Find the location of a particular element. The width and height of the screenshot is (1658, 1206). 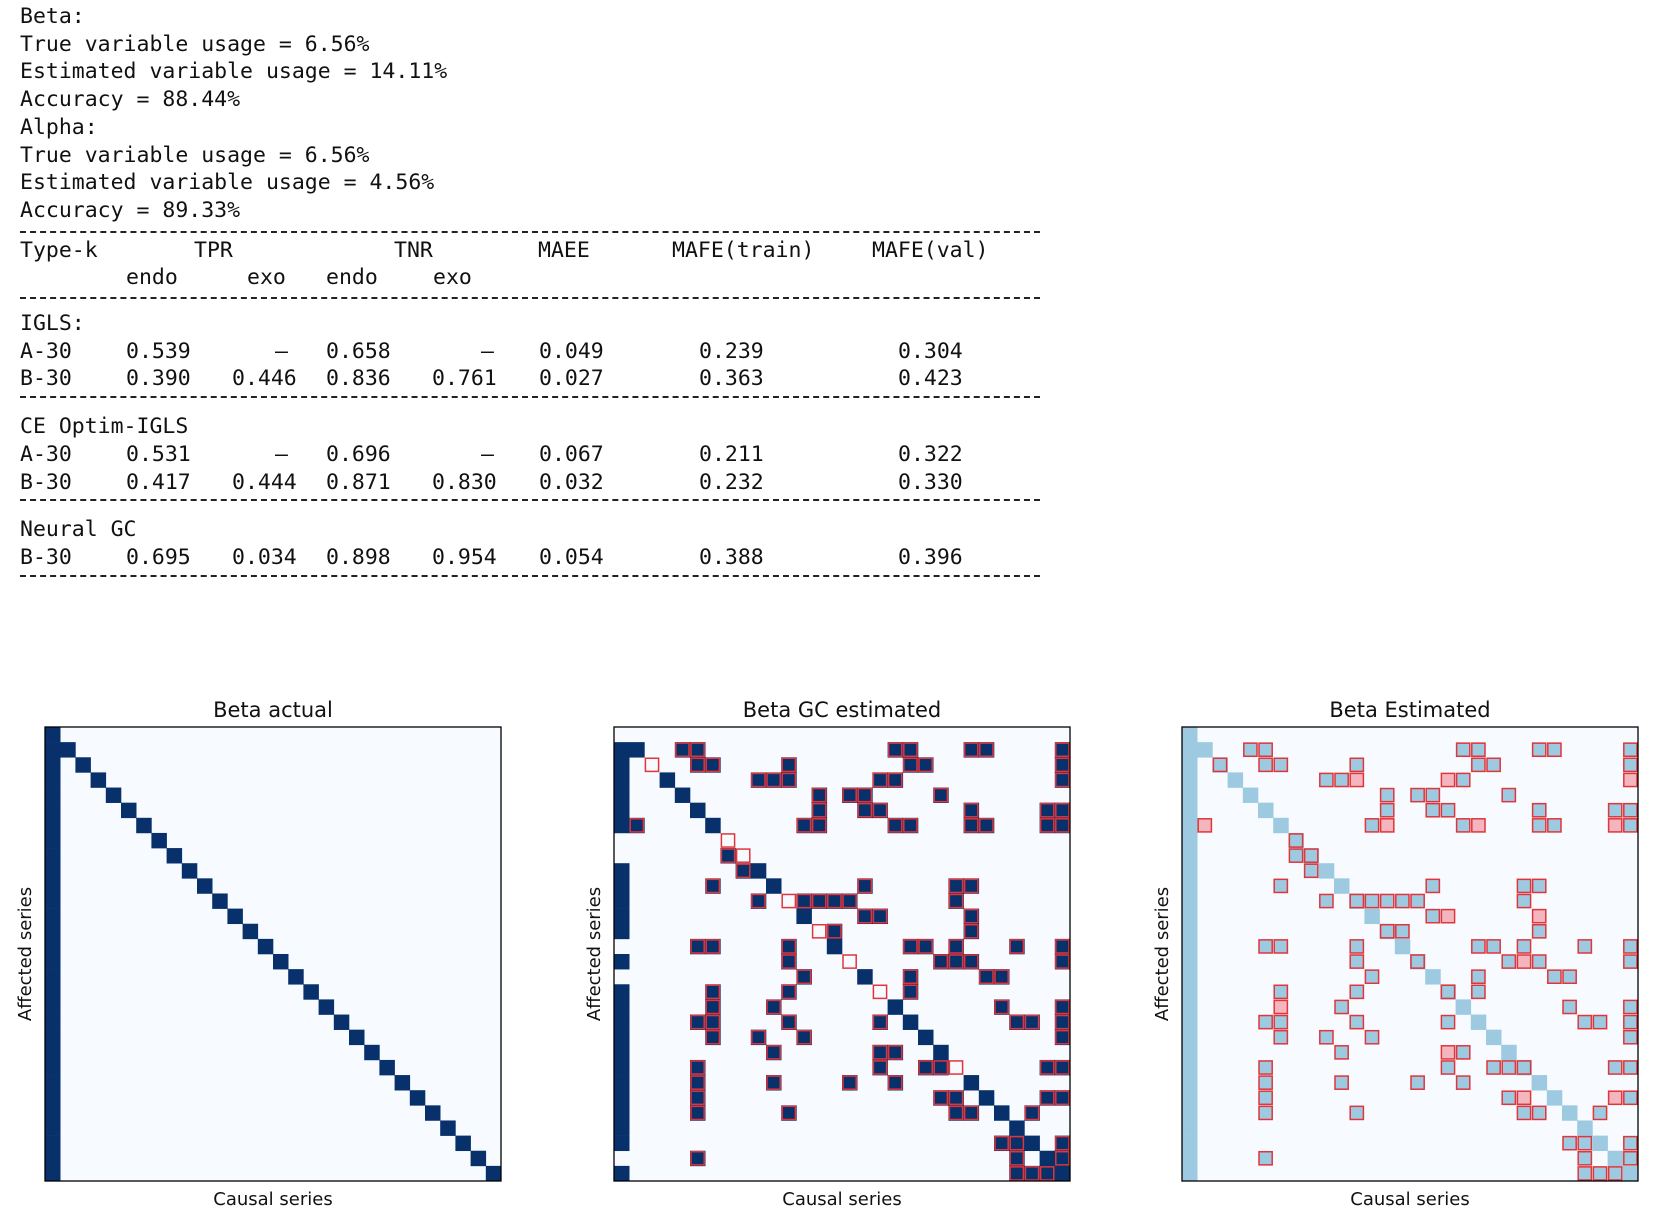

divider is located at coordinates (530, 397).